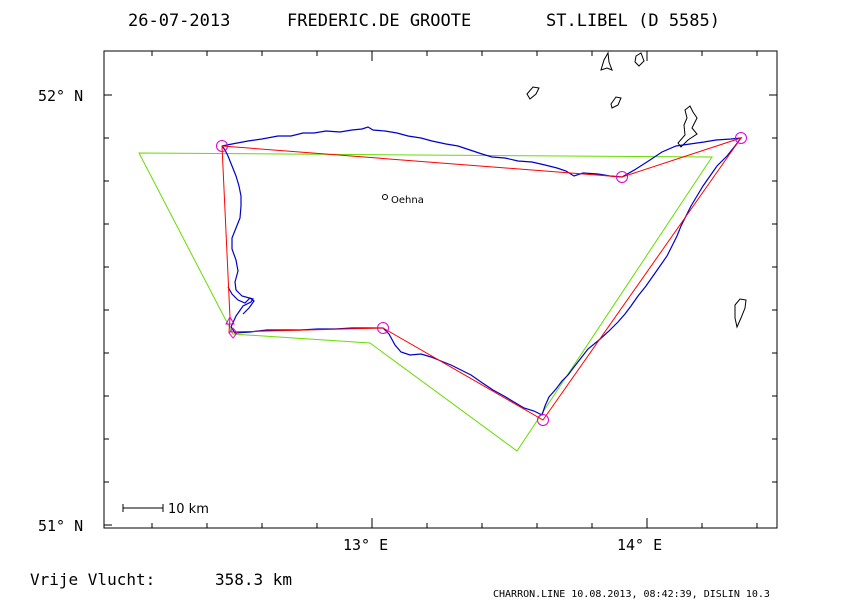 The image size is (853, 603). Describe the element at coordinates (60, 526) in the screenshot. I see `lat-label-51: 51° N` at that location.